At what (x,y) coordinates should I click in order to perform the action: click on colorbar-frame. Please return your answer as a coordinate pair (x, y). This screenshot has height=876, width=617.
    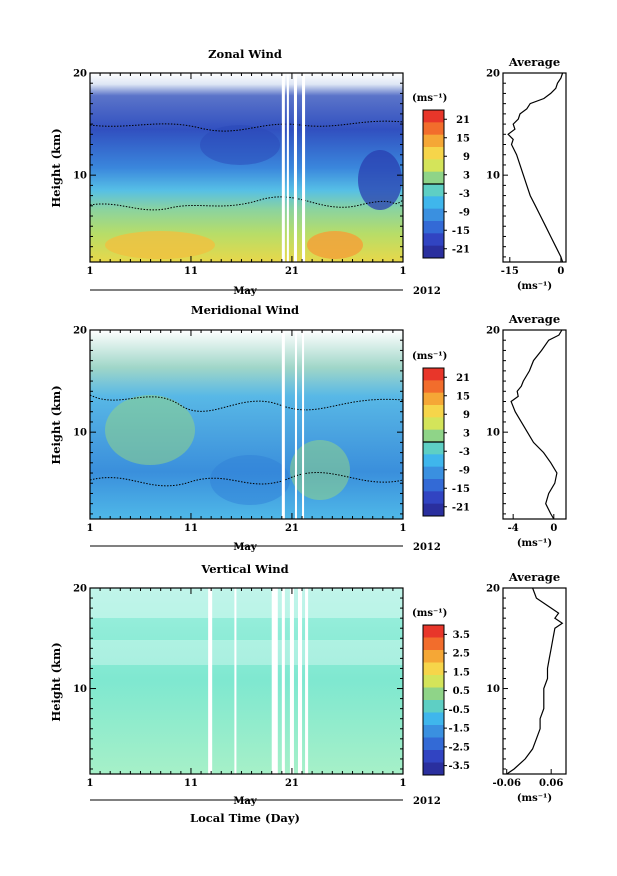
    Looking at the image, I should click on (433, 700).